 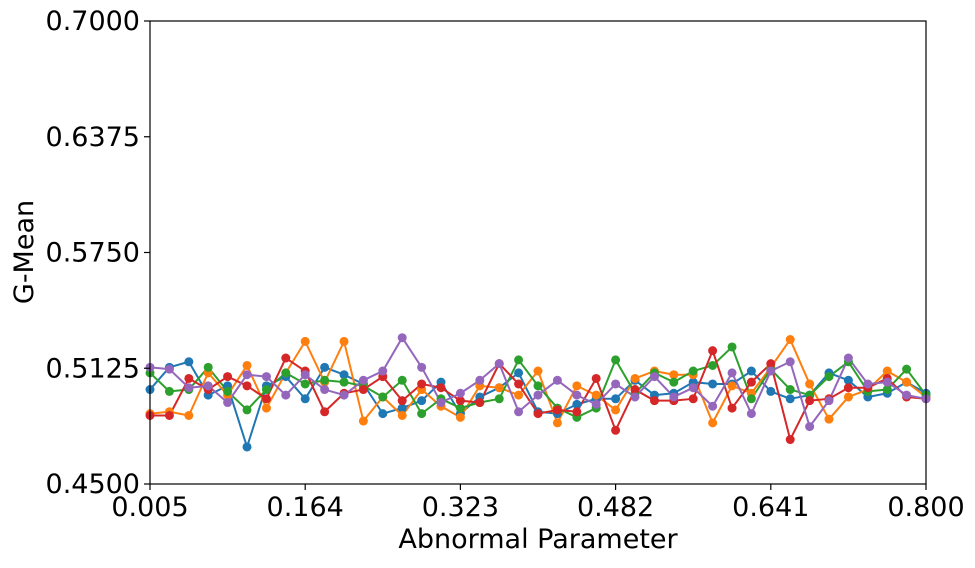 What do you see at coordinates (460, 507) in the screenshot?
I see `x-tick-label: 0.323` at bounding box center [460, 507].